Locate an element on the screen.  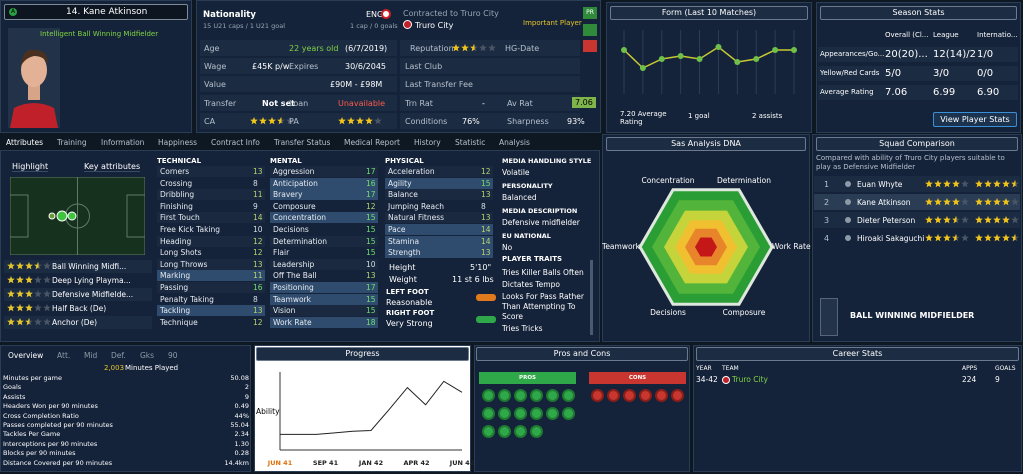
attribute-value: 11 is located at coordinates (258, 195).